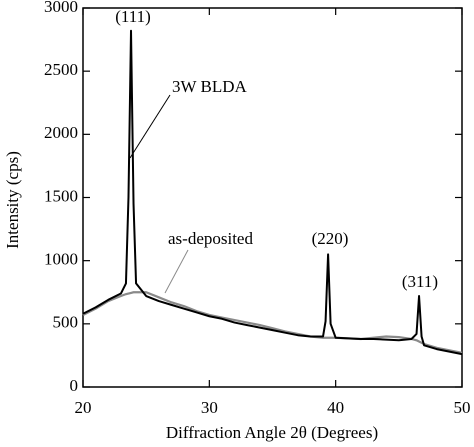 This screenshot has height=447, width=474. What do you see at coordinates (209, 407) in the screenshot?
I see `x-tick-label: 30` at bounding box center [209, 407].